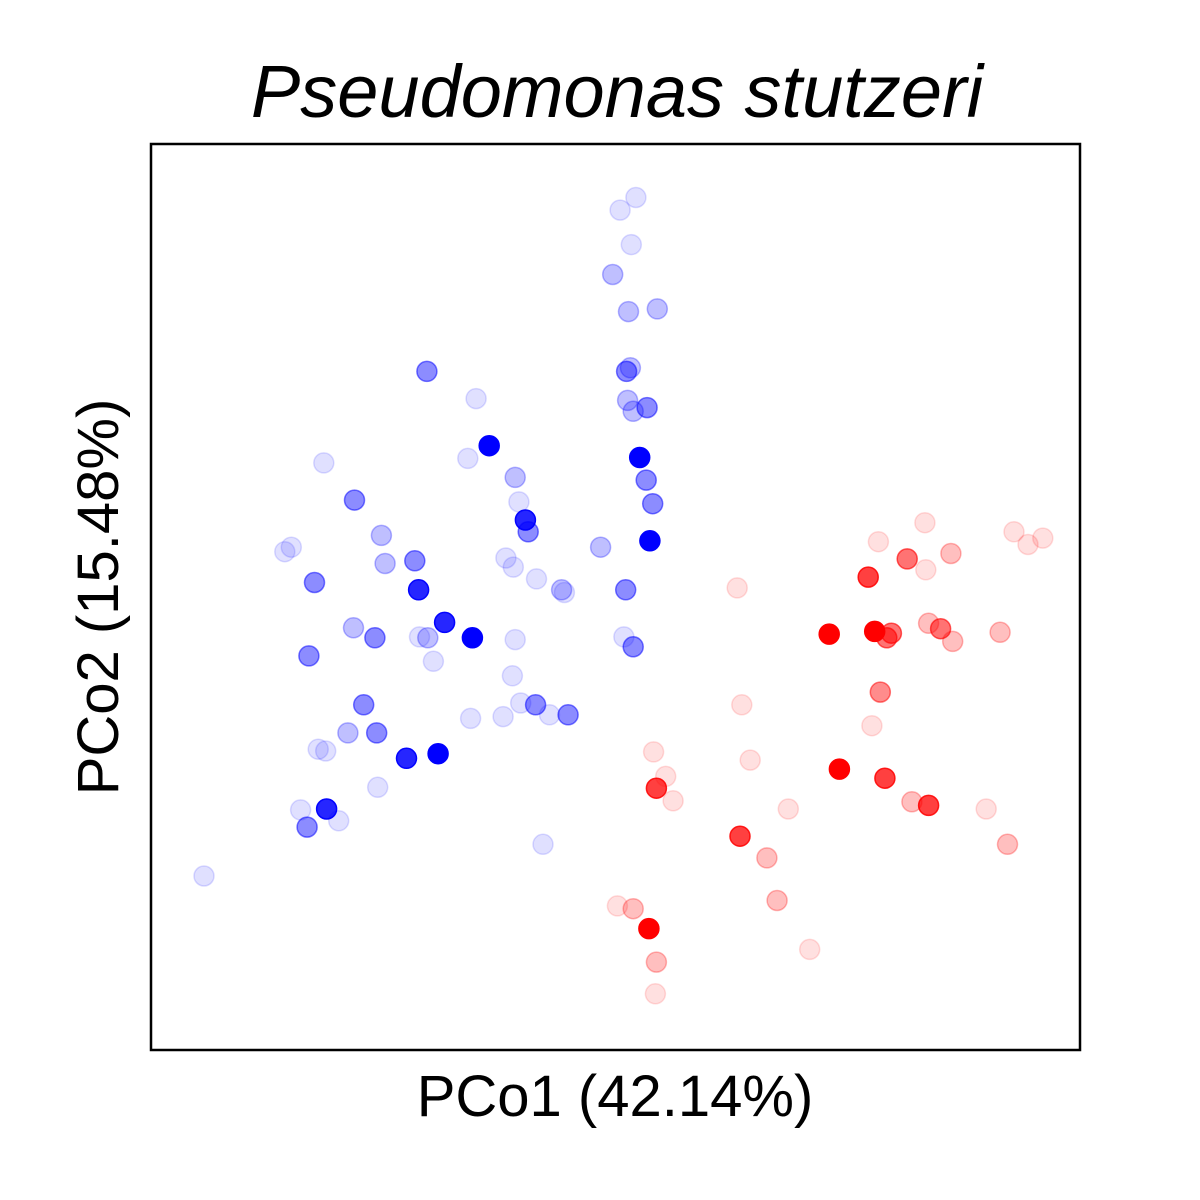 This screenshot has width=1200, height=1200. I want to click on x-axis-label: PCo1 (42.14%), so click(615, 1096).